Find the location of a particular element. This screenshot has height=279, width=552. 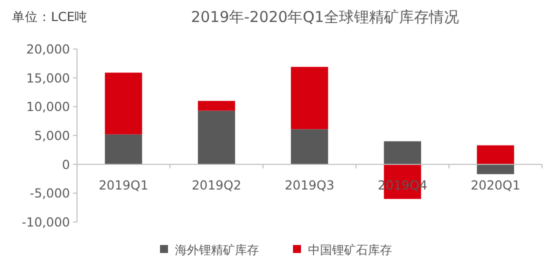

x-tick-label: 2019Q2 is located at coordinates (217, 184).